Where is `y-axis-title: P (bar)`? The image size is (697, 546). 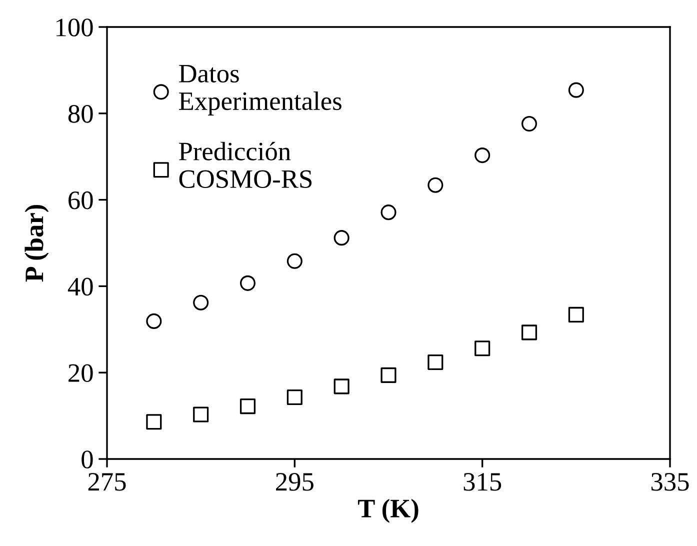
y-axis-title: P (bar) is located at coordinates (36, 243).